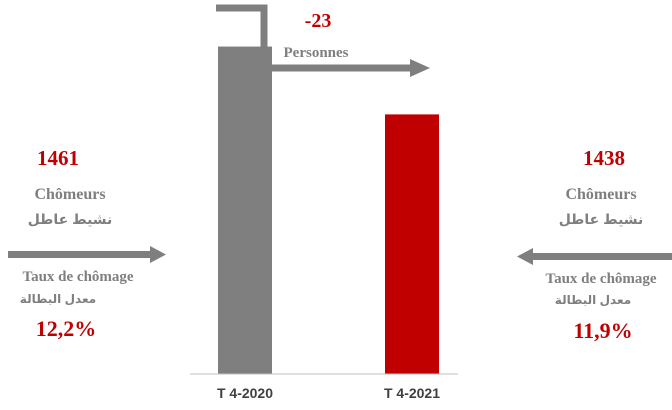 The image size is (672, 410). I want to click on left-rate-arabic-label: معدل البطالة, so click(58, 299).